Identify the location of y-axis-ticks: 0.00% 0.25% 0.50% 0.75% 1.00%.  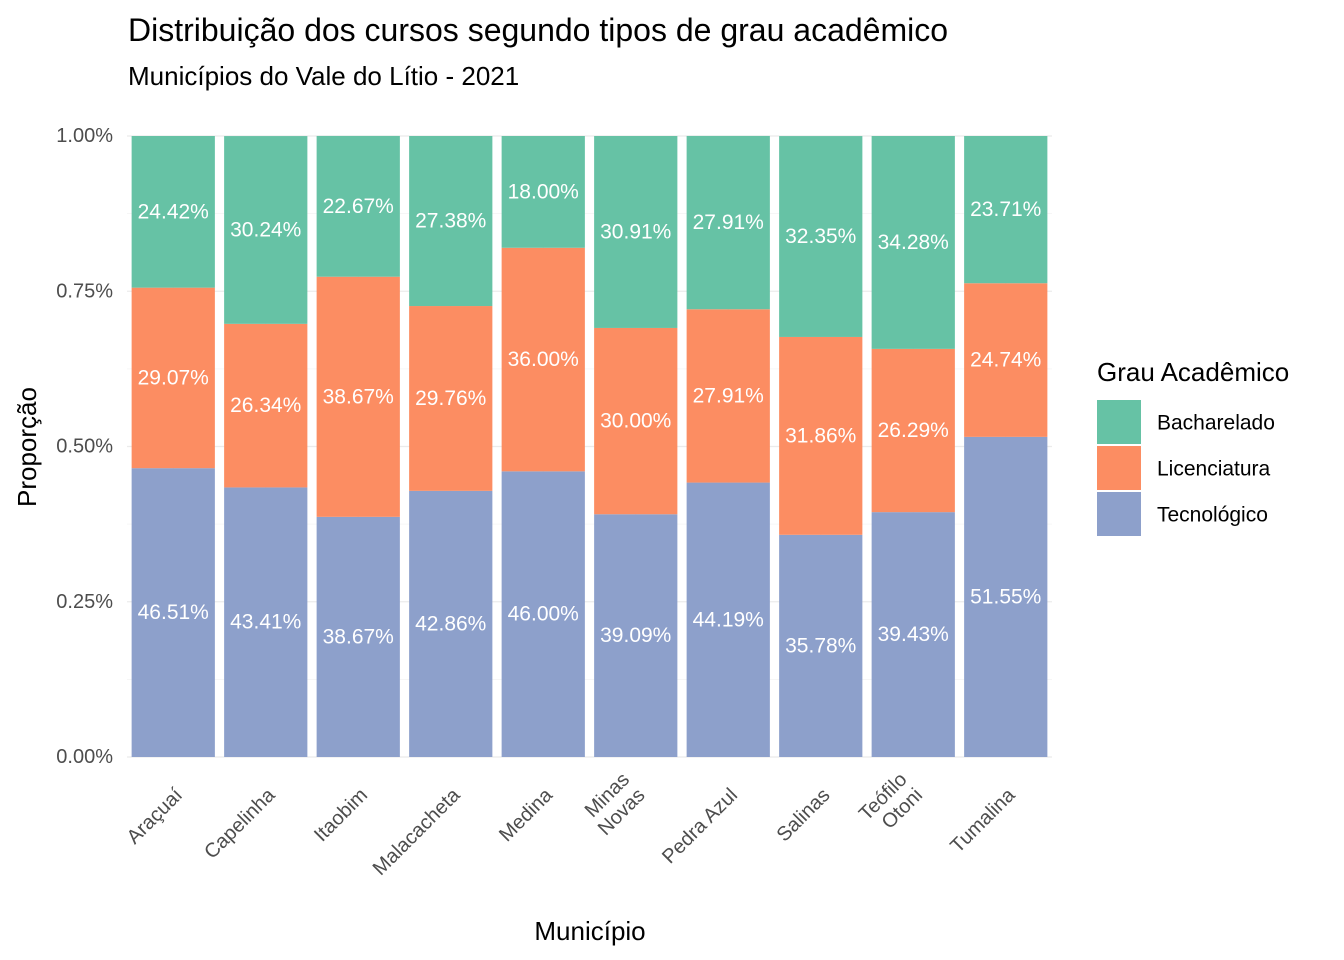
(84, 446).